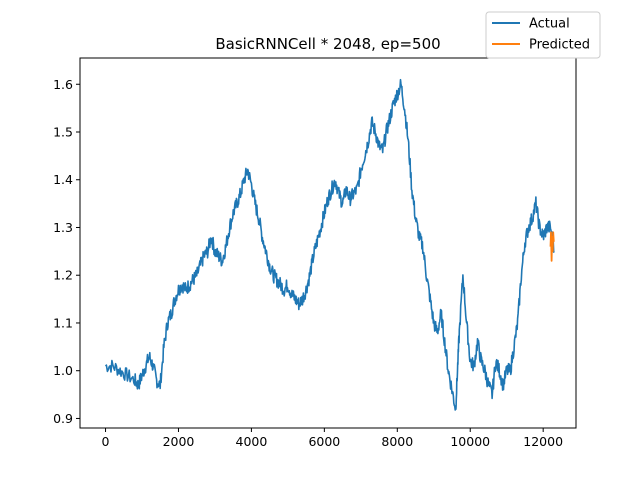 This screenshot has height=480, width=640. I want to click on y-tick-label: 1.4, so click(63, 179).